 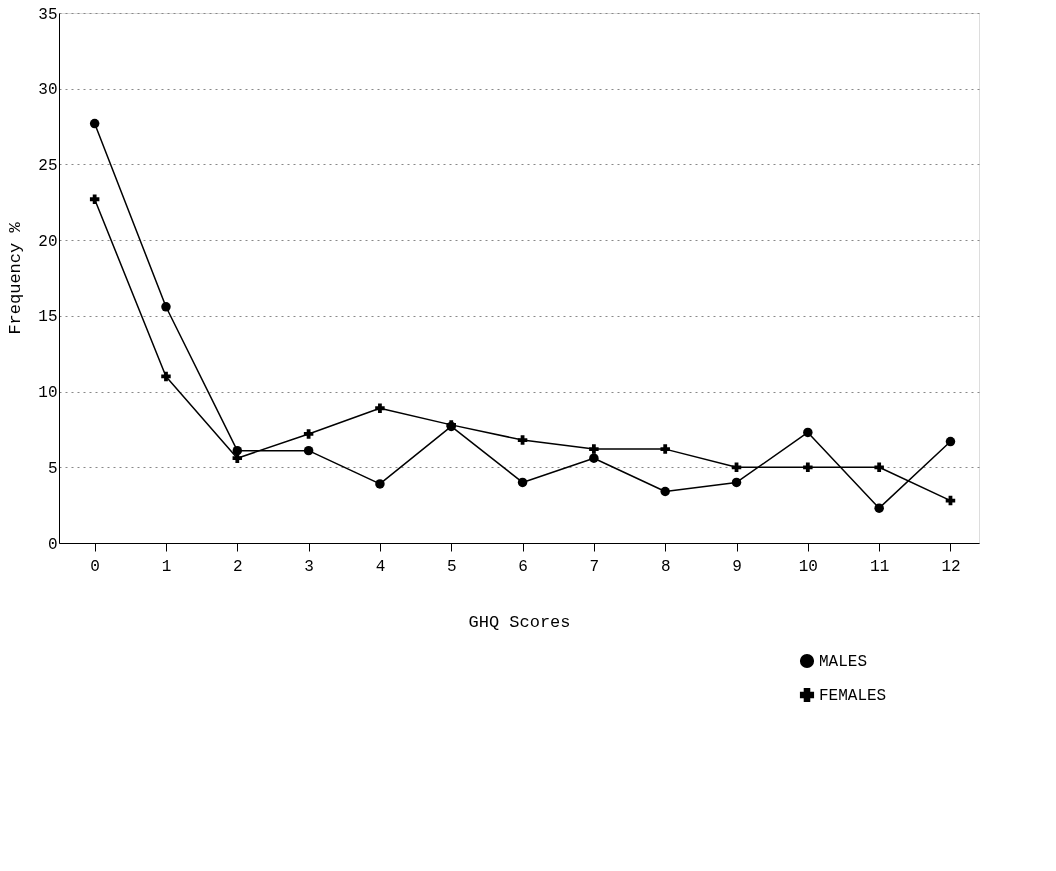 I want to click on y-axis-title: Frequency %, so click(x=16, y=278).